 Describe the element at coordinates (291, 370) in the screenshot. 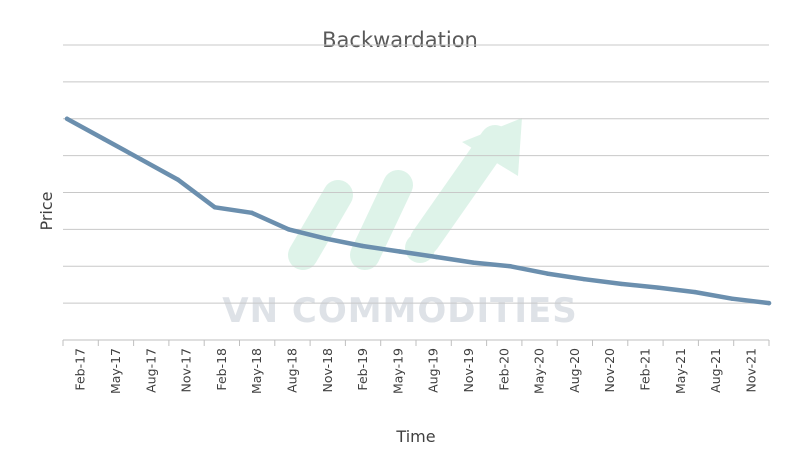

I see `x-tick-label: Aug-18` at that location.